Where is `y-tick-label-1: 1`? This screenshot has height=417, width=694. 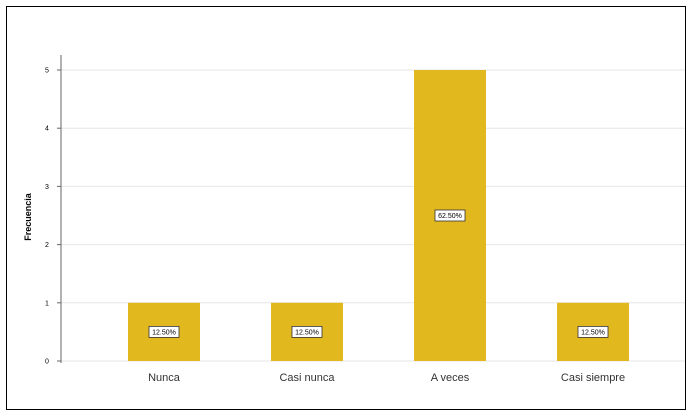 y-tick-label-1: 1 is located at coordinates (47, 303).